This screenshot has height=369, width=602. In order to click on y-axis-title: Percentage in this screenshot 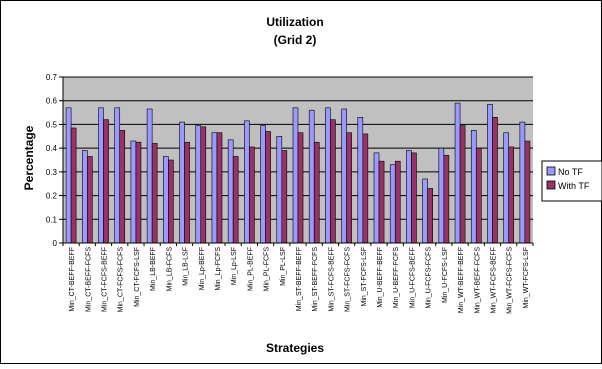, I will do `click(29, 157)`.